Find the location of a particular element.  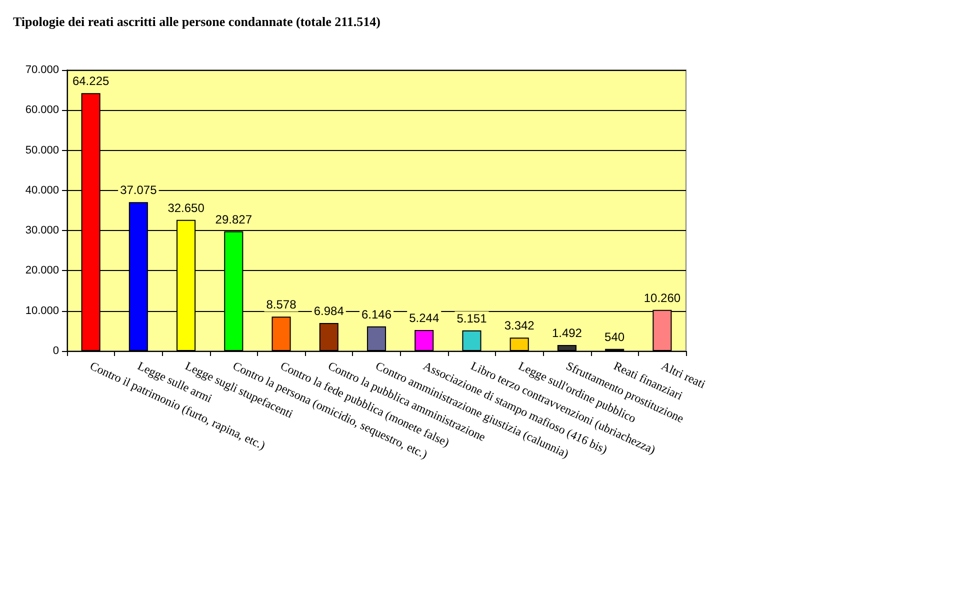

data-label: 540 is located at coordinates (614, 337).